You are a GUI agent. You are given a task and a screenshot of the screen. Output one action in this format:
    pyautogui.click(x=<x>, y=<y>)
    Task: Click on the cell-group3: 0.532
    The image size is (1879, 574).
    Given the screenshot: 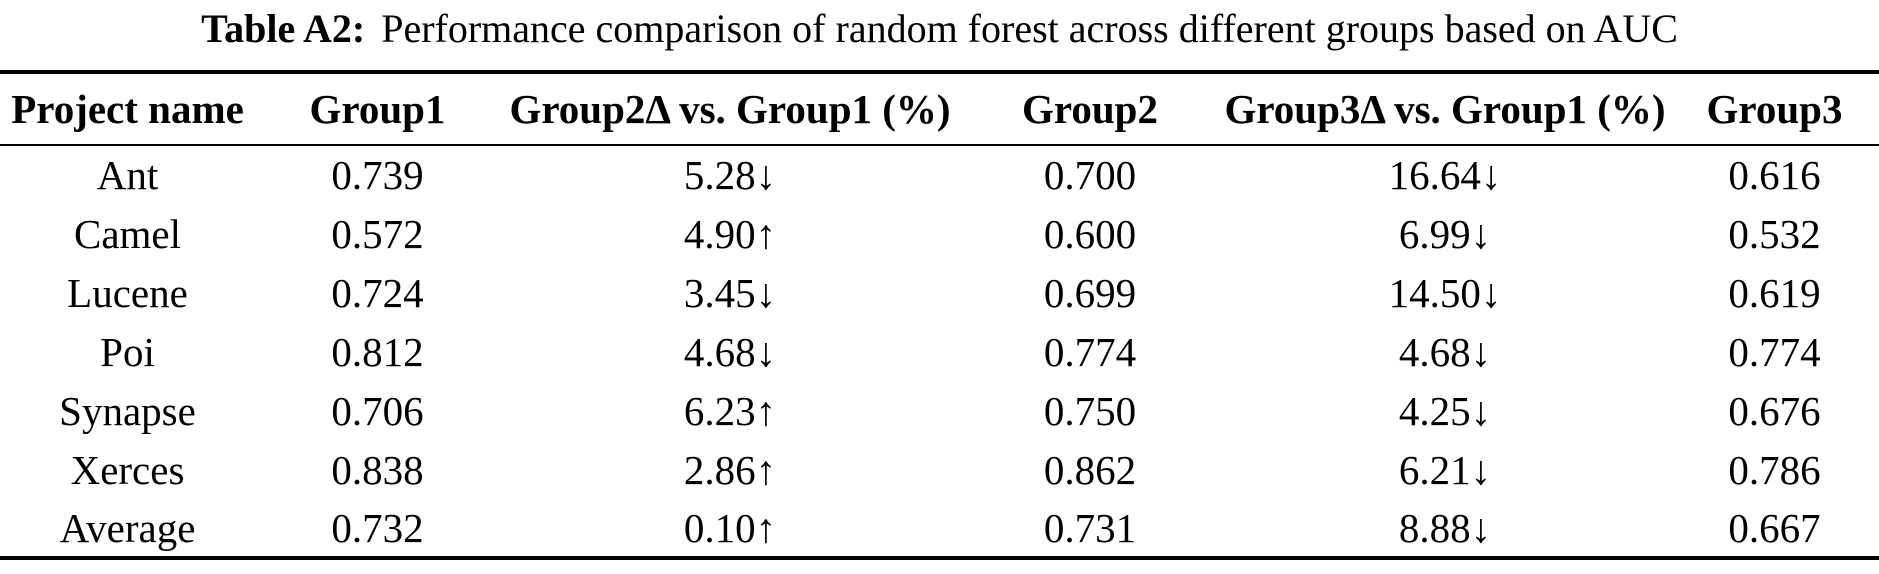 What is the action you would take?
    pyautogui.click(x=1774, y=233)
    